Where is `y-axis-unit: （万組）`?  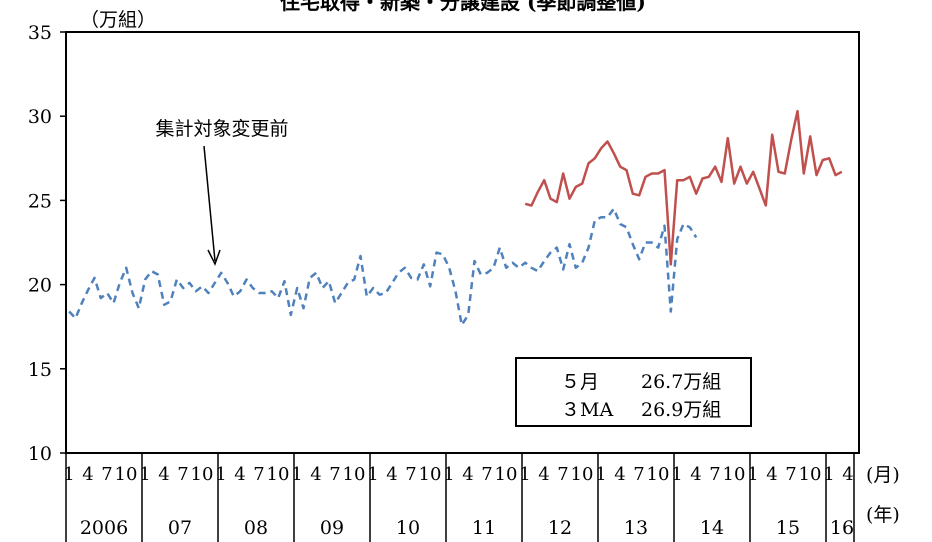 y-axis-unit: （万組） is located at coordinates (118, 20).